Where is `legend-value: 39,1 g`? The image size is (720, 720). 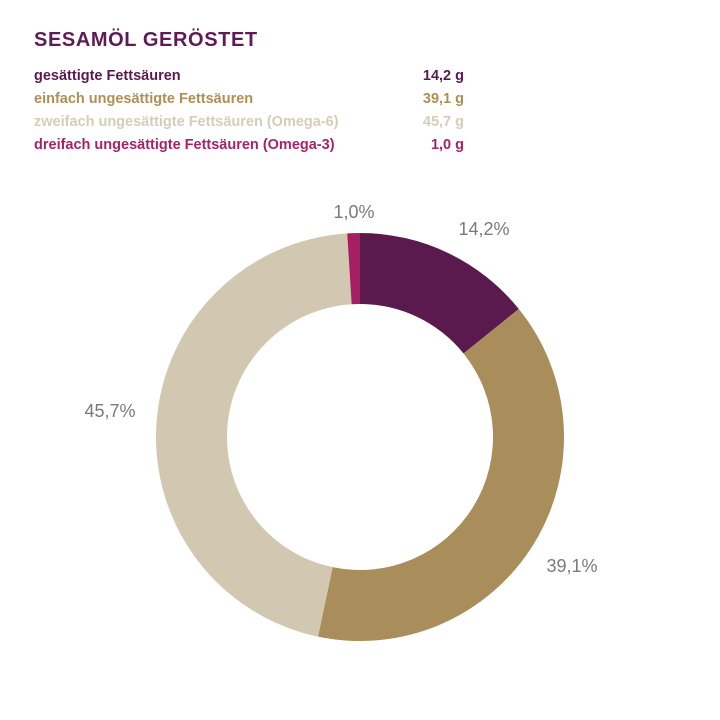
legend-value: 39,1 g is located at coordinates (443, 98).